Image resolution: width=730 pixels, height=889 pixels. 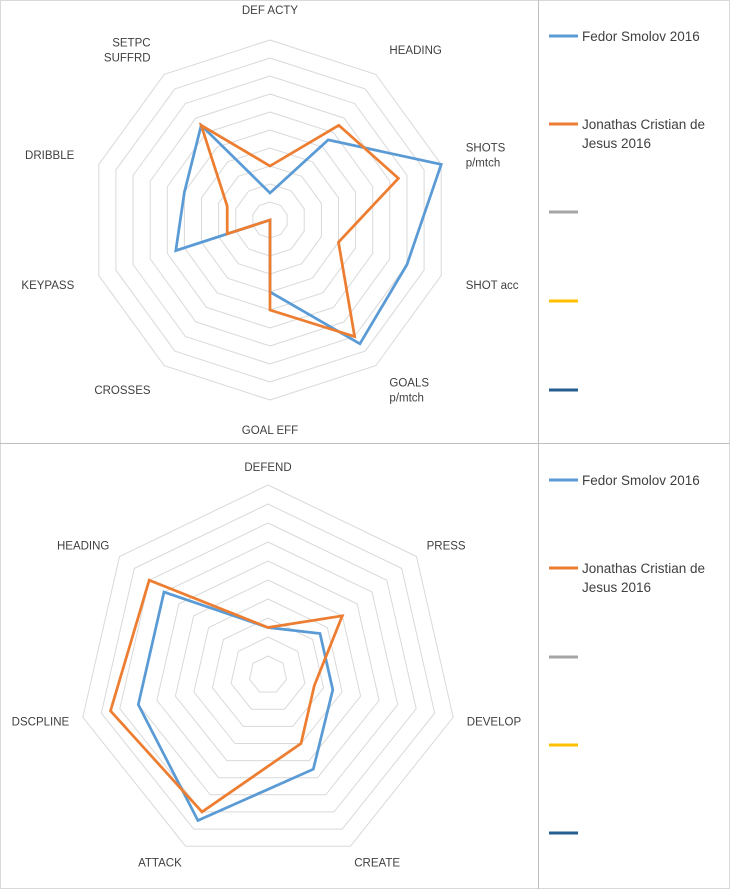 What do you see at coordinates (492, 286) in the screenshot?
I see `axis-label-shot-acc: SHOT acc` at bounding box center [492, 286].